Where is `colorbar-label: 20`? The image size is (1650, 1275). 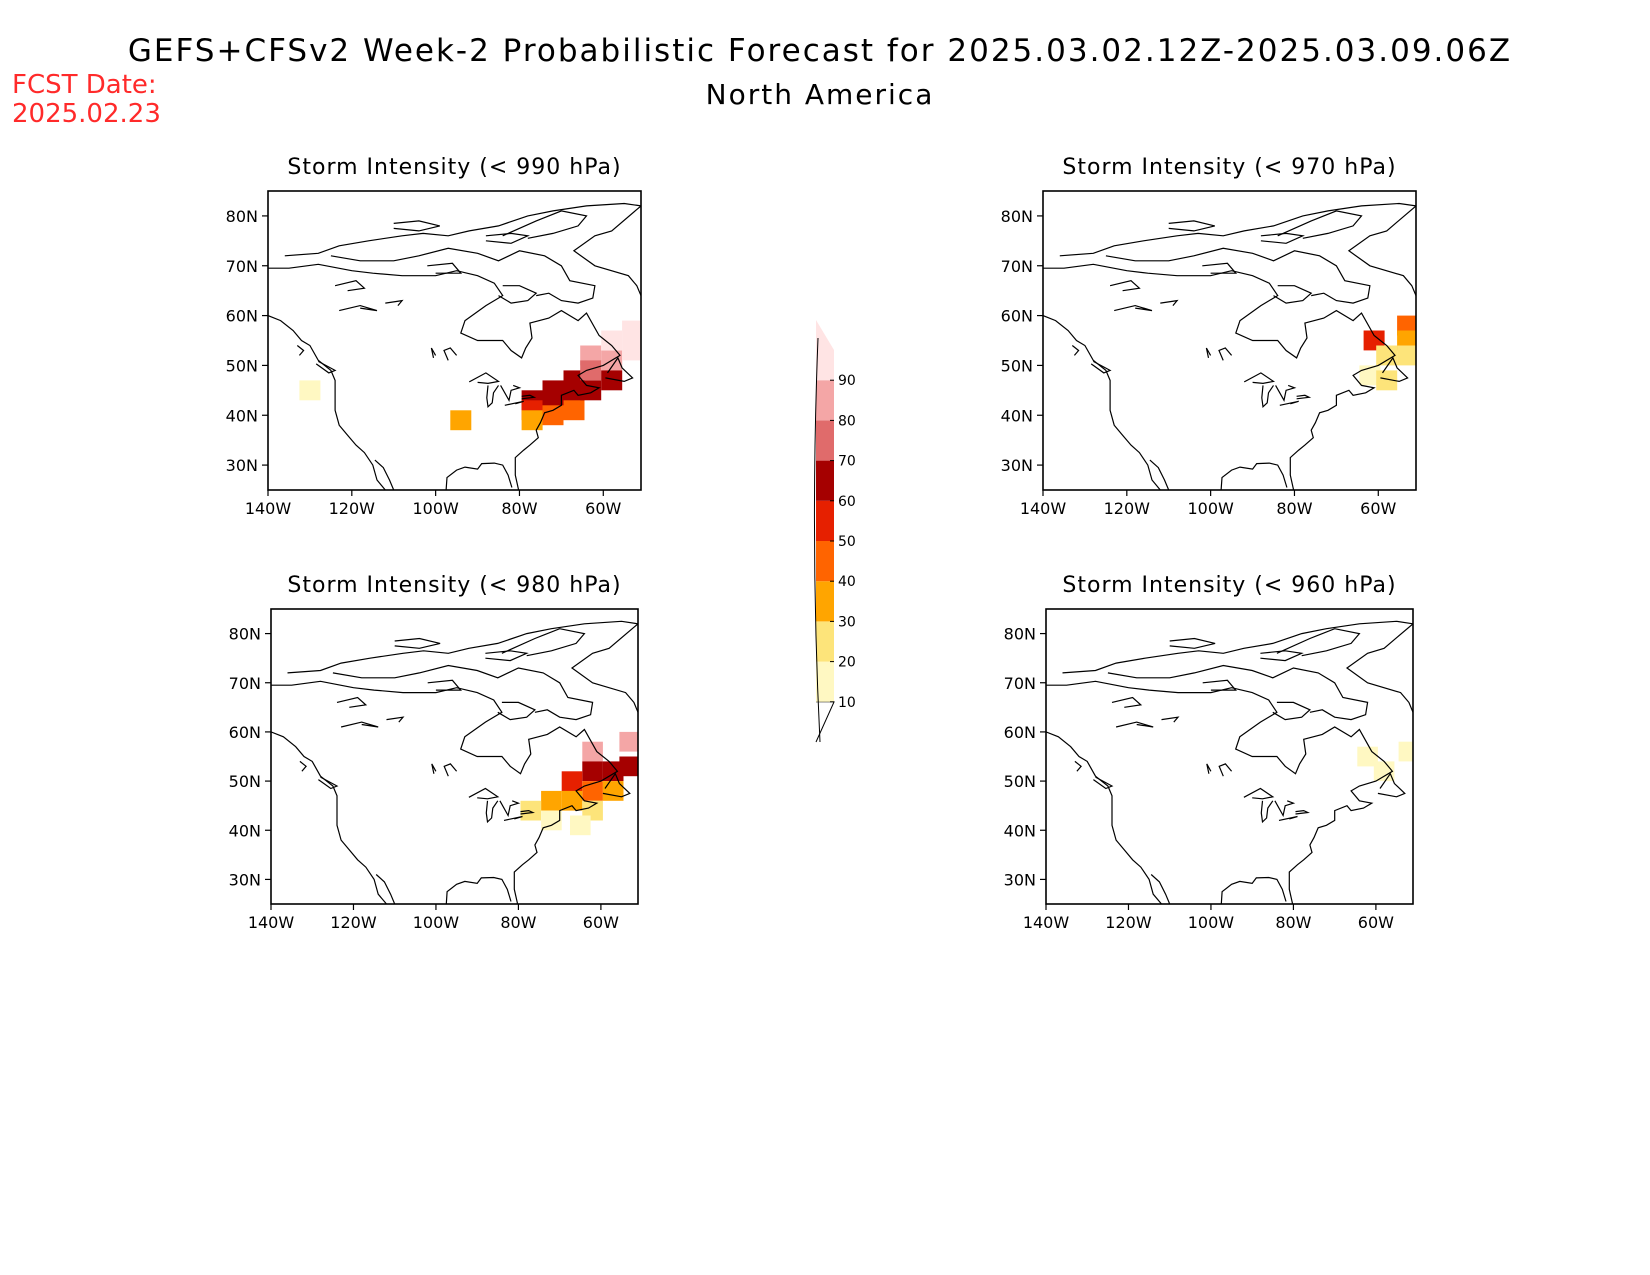 colorbar-label: 20 is located at coordinates (847, 663).